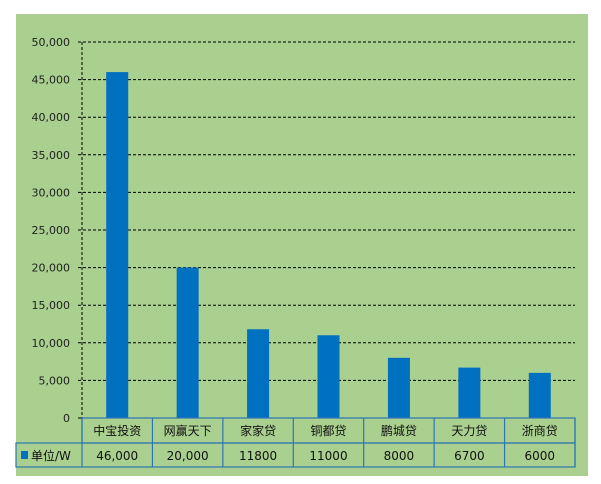 The image size is (601, 484). What do you see at coordinates (328, 456) in the screenshot?
I see `data-label: 11000` at bounding box center [328, 456].